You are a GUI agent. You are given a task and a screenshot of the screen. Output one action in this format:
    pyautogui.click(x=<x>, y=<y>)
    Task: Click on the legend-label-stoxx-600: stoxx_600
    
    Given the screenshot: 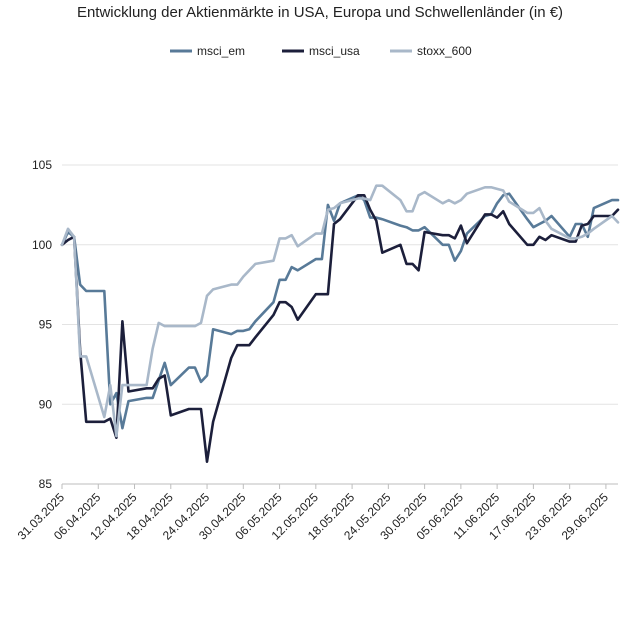 What is the action you would take?
    pyautogui.click(x=444, y=51)
    